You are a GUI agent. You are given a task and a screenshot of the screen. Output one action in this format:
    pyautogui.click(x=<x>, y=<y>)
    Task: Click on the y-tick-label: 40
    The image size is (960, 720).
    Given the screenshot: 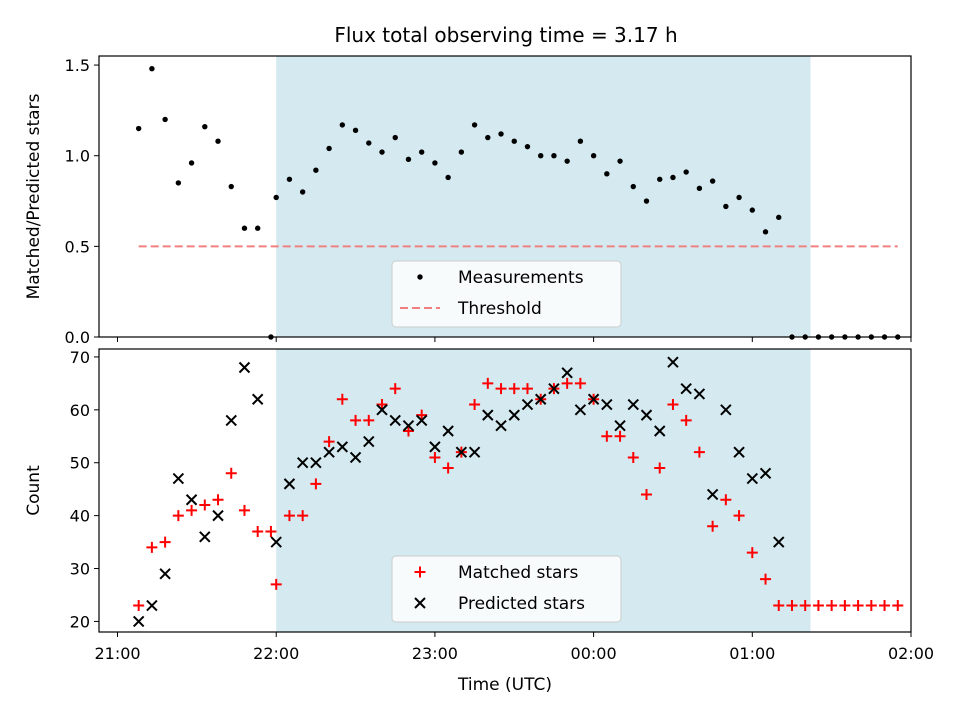 What is the action you would take?
    pyautogui.click(x=80, y=516)
    